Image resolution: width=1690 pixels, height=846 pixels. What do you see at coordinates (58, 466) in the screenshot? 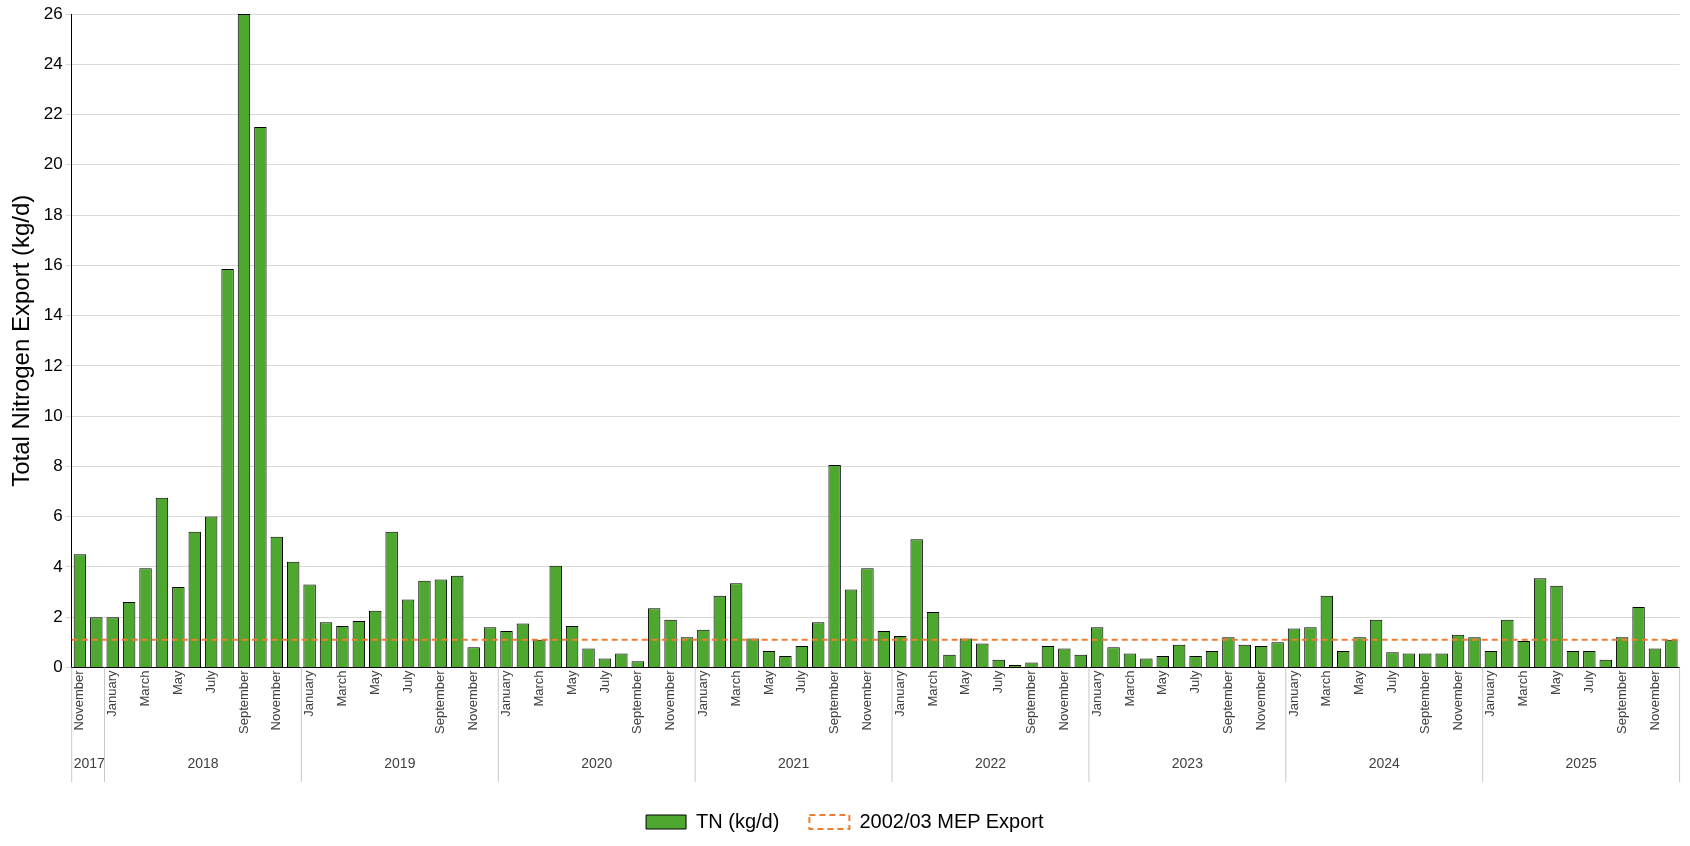
I see `y-tick-label: 8` at bounding box center [58, 466].